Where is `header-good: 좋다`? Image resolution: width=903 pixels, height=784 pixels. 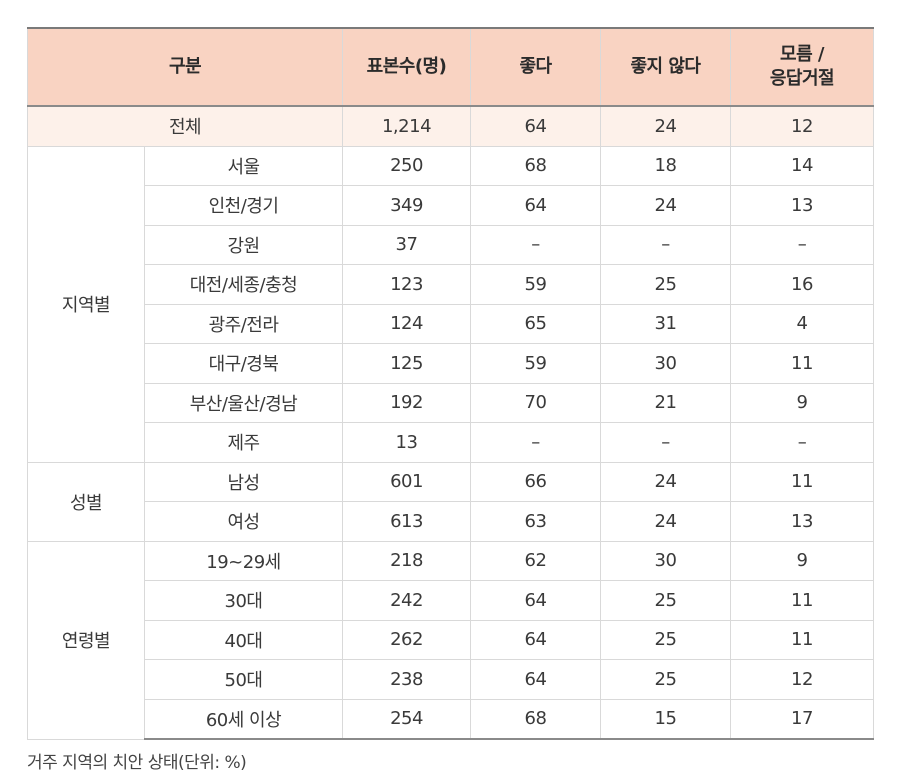
header-good: 좋다 is located at coordinates (535, 67).